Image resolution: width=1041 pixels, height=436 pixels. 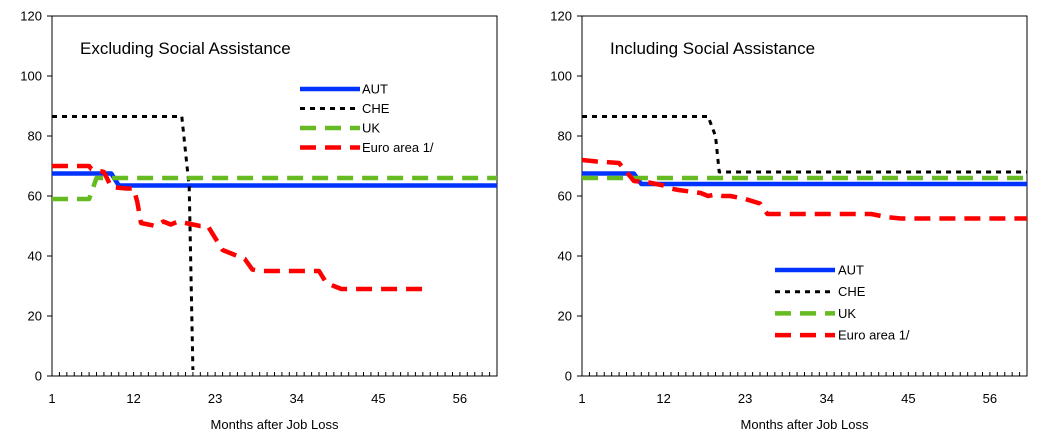 What do you see at coordinates (185, 48) in the screenshot?
I see `panel-title: Excluding Social Assistance` at bounding box center [185, 48].